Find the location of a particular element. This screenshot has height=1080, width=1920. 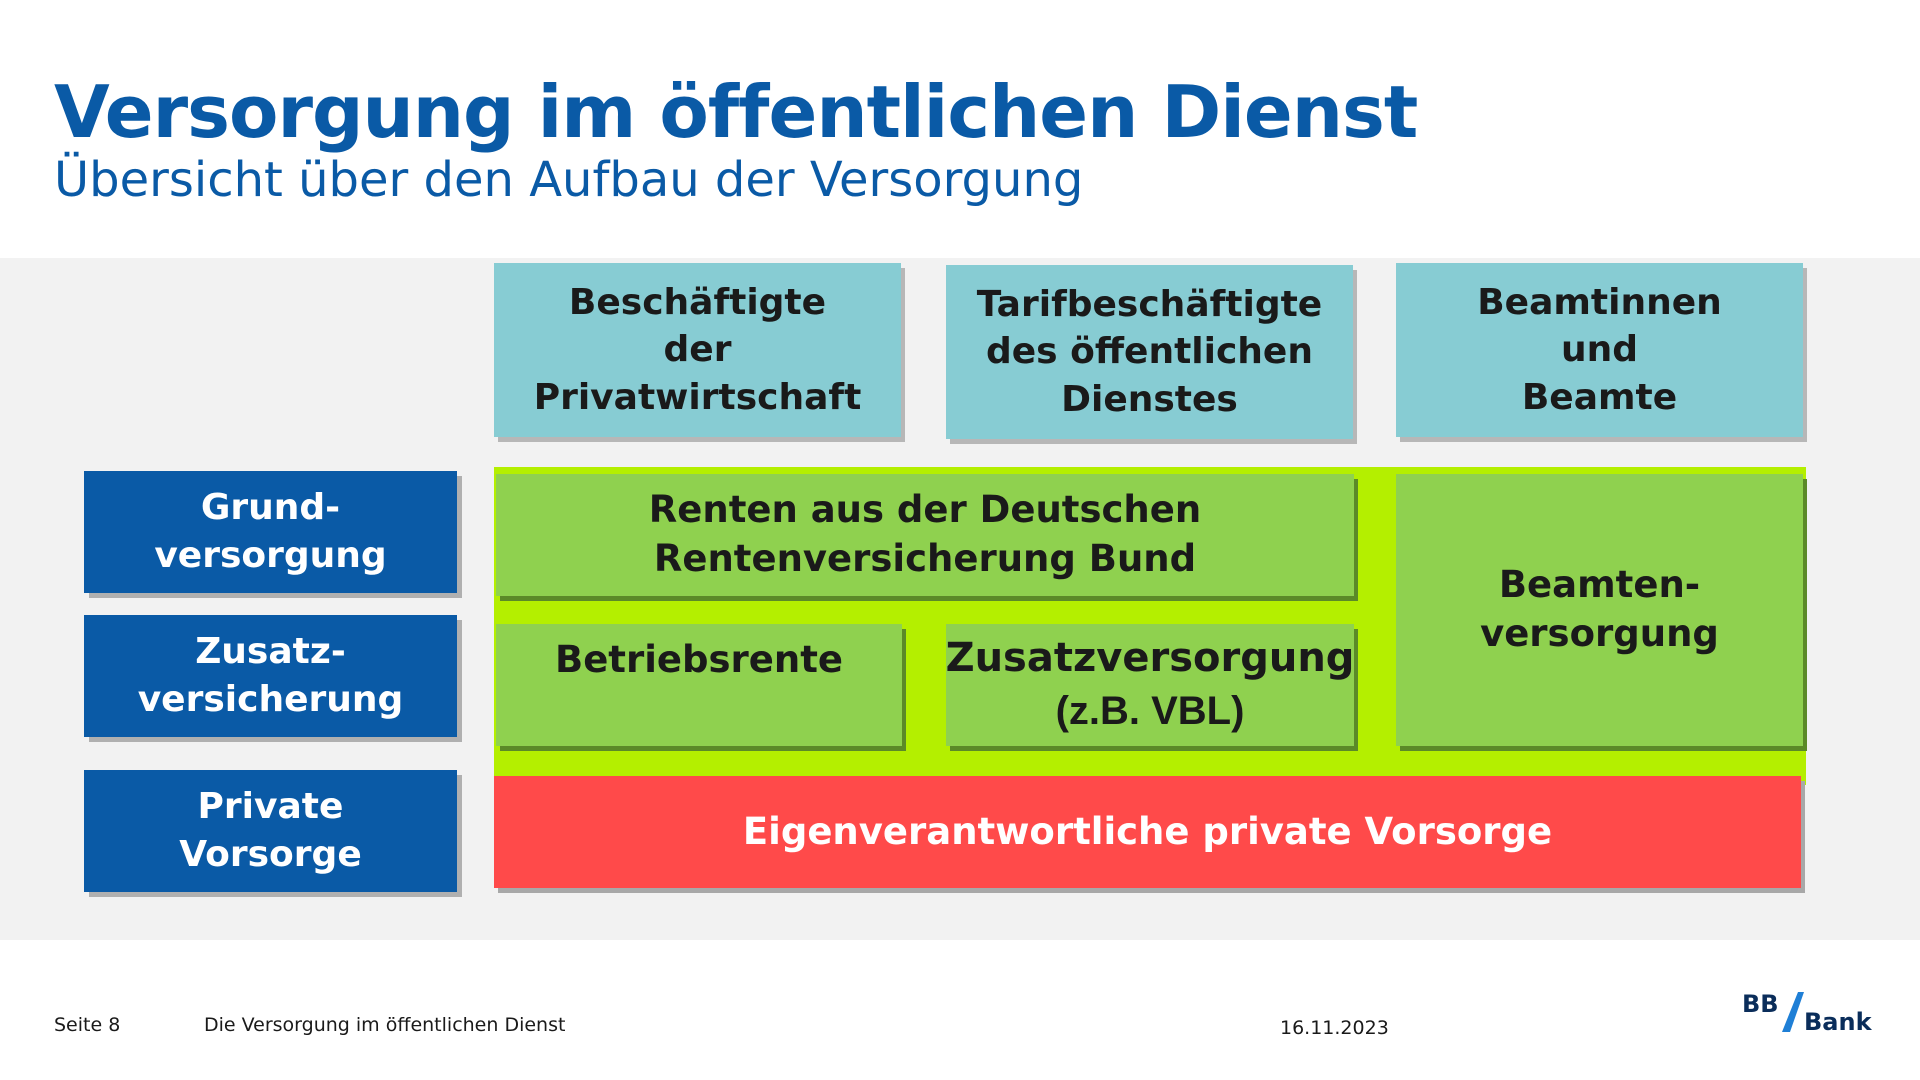

page-subtitle: Übersicht über den Aufbau der Versorgung is located at coordinates (569, 180).